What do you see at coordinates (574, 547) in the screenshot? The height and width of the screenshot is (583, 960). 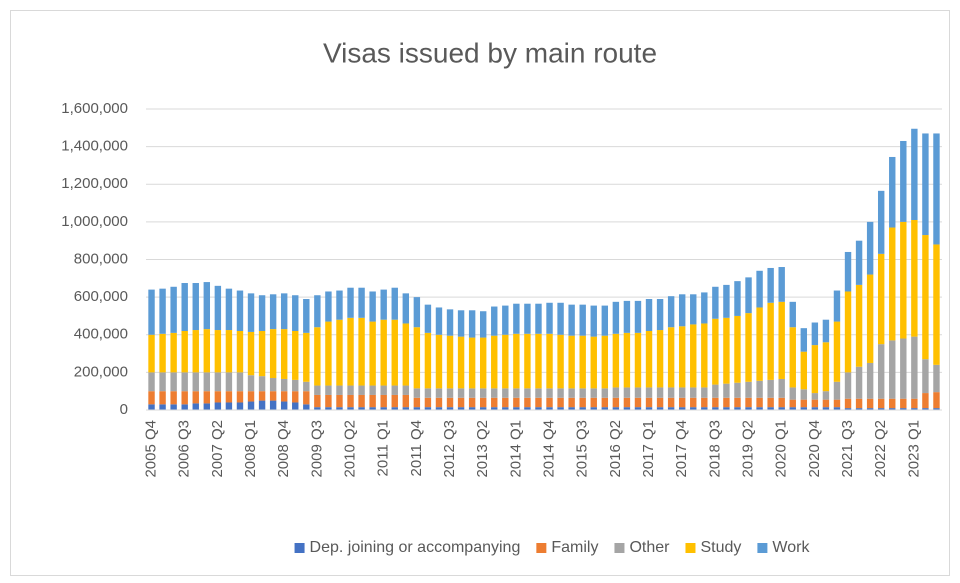 I see `legend-label: Family` at bounding box center [574, 547].